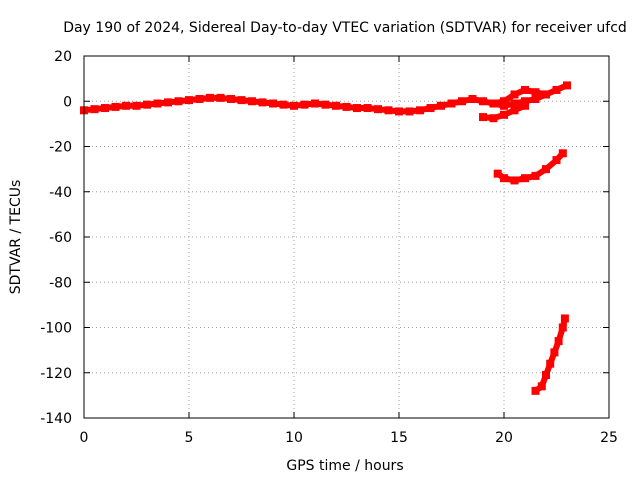 This screenshot has height=480, width=640. What do you see at coordinates (189, 438) in the screenshot?
I see `x-tick-label: 5` at bounding box center [189, 438].